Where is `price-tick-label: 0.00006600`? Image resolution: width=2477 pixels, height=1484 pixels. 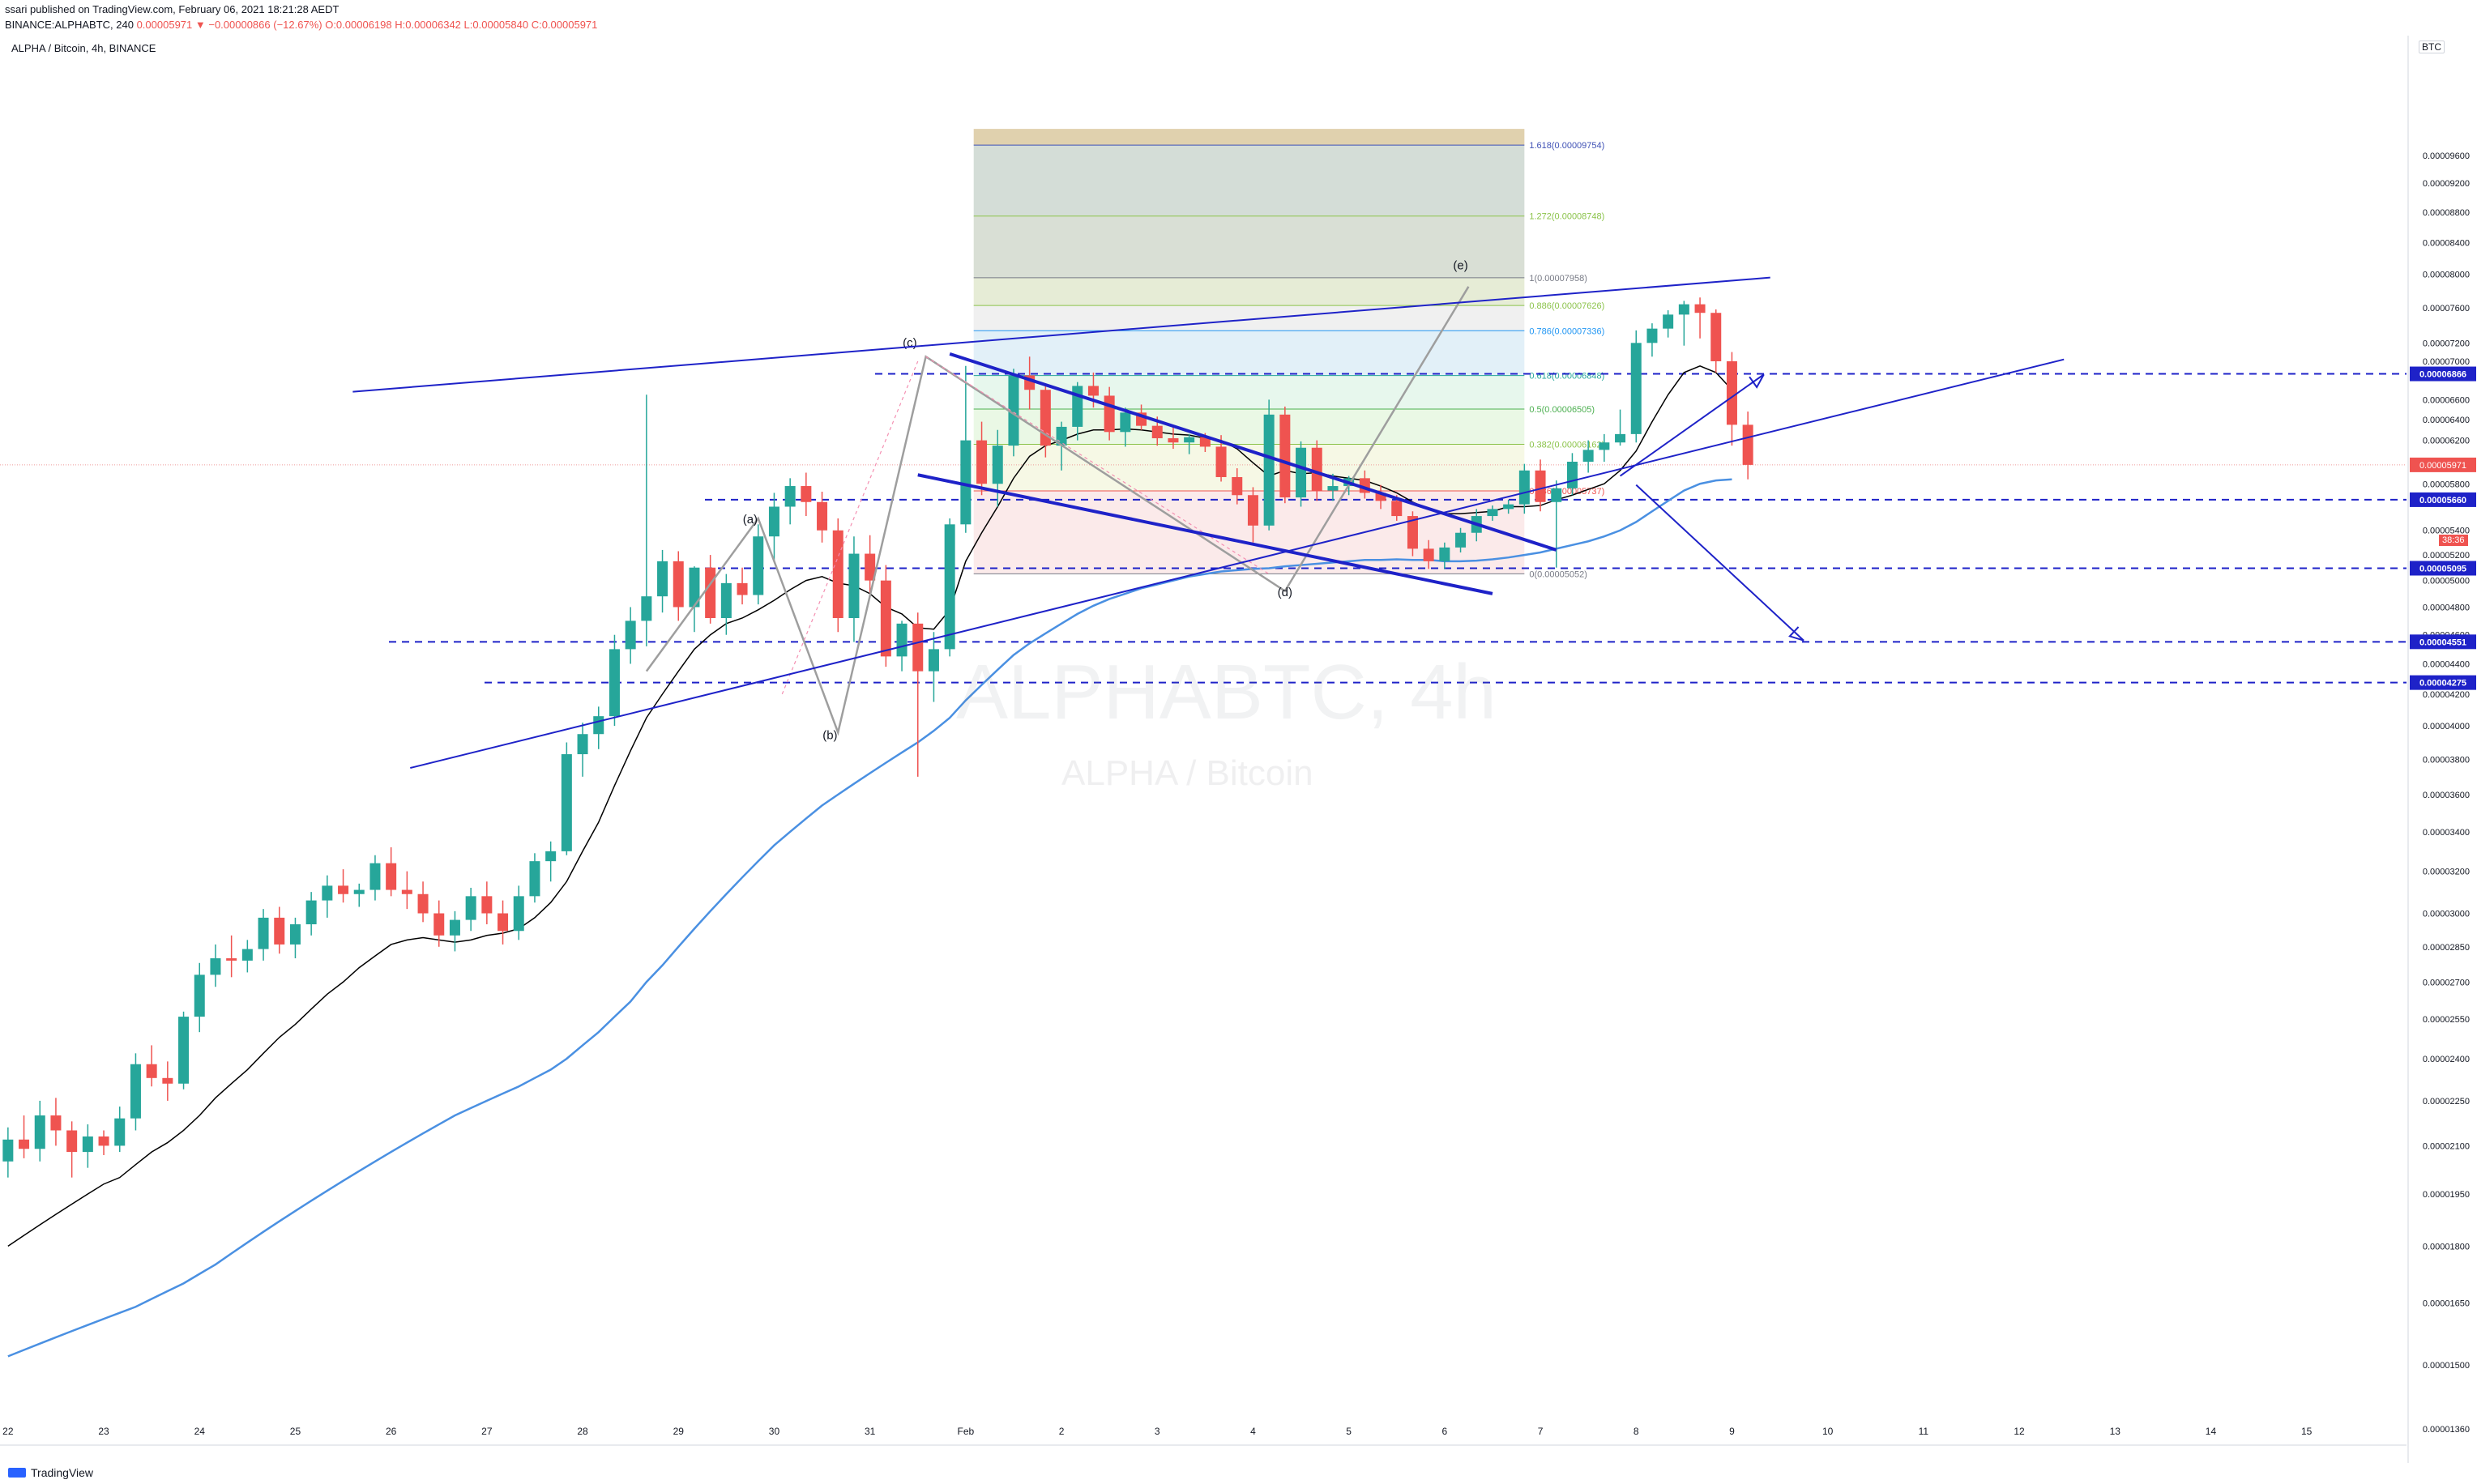
price-tick-label: 0.00006600 is located at coordinates (2446, 400).